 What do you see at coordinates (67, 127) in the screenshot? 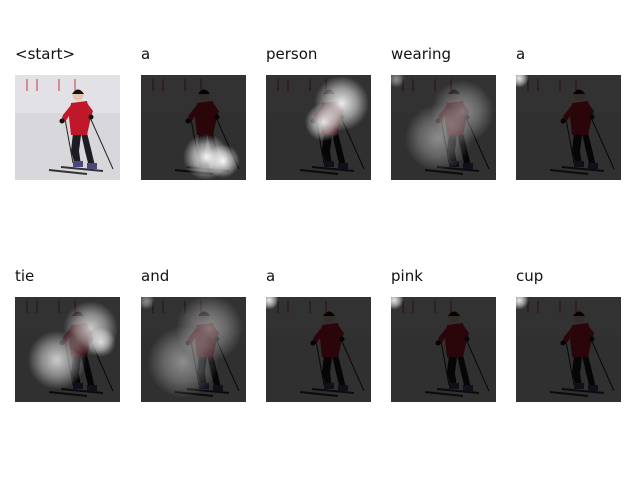
I see `original-image` at bounding box center [67, 127].